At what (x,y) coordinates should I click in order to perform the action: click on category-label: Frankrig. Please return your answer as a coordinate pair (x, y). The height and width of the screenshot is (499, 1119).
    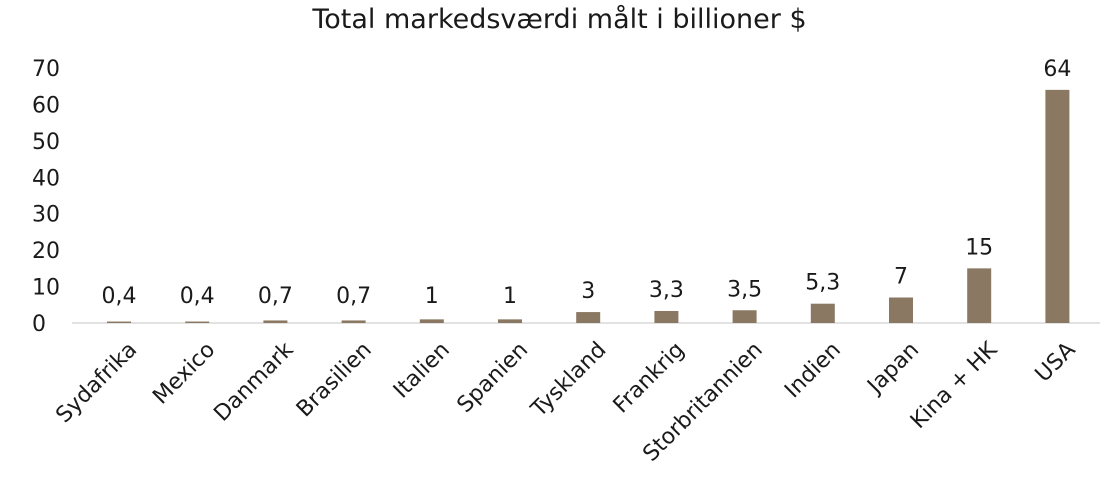
    Looking at the image, I should click on (649, 377).